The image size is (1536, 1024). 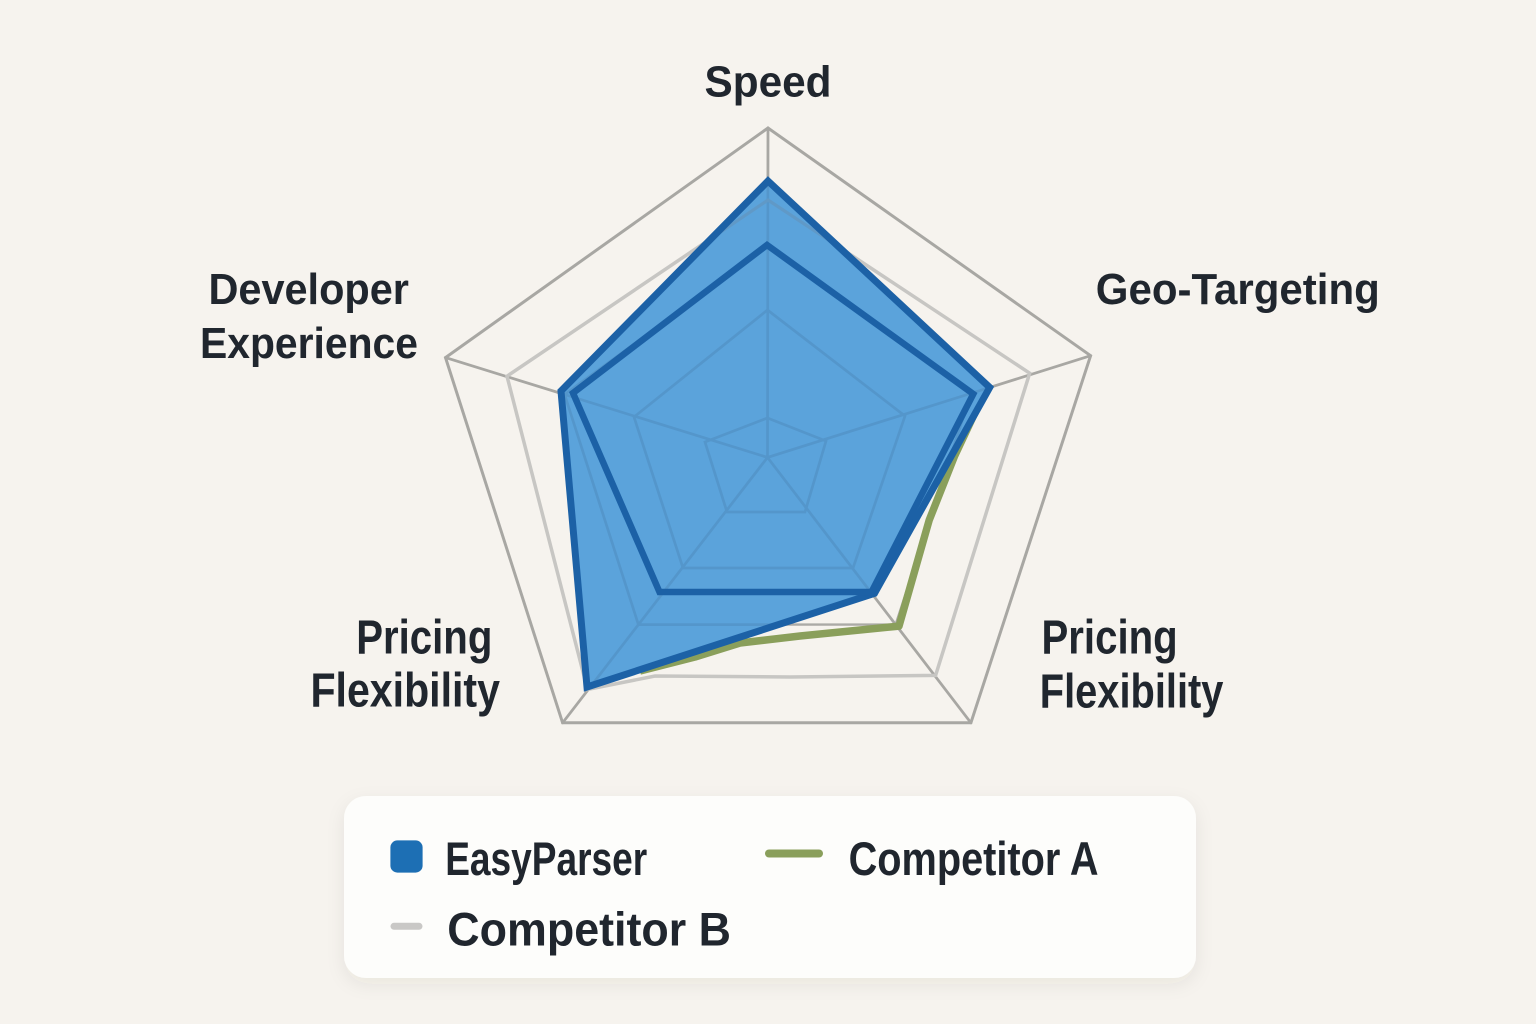 What do you see at coordinates (974, 858) in the screenshot?
I see `svg-text: Competitor A` at bounding box center [974, 858].